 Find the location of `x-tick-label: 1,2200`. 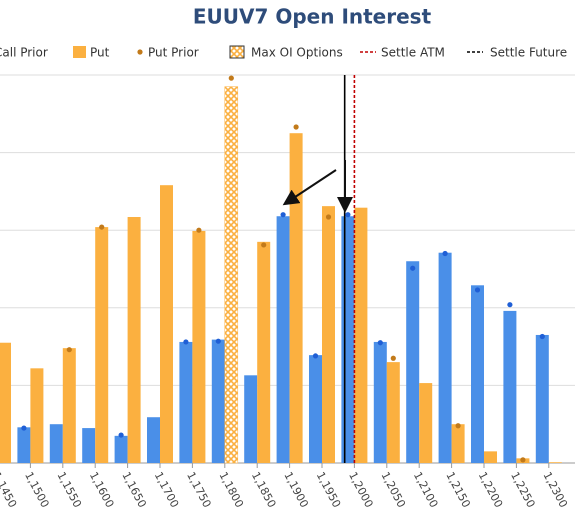

x-tick-label: 1,2200 is located at coordinates (491, 490).